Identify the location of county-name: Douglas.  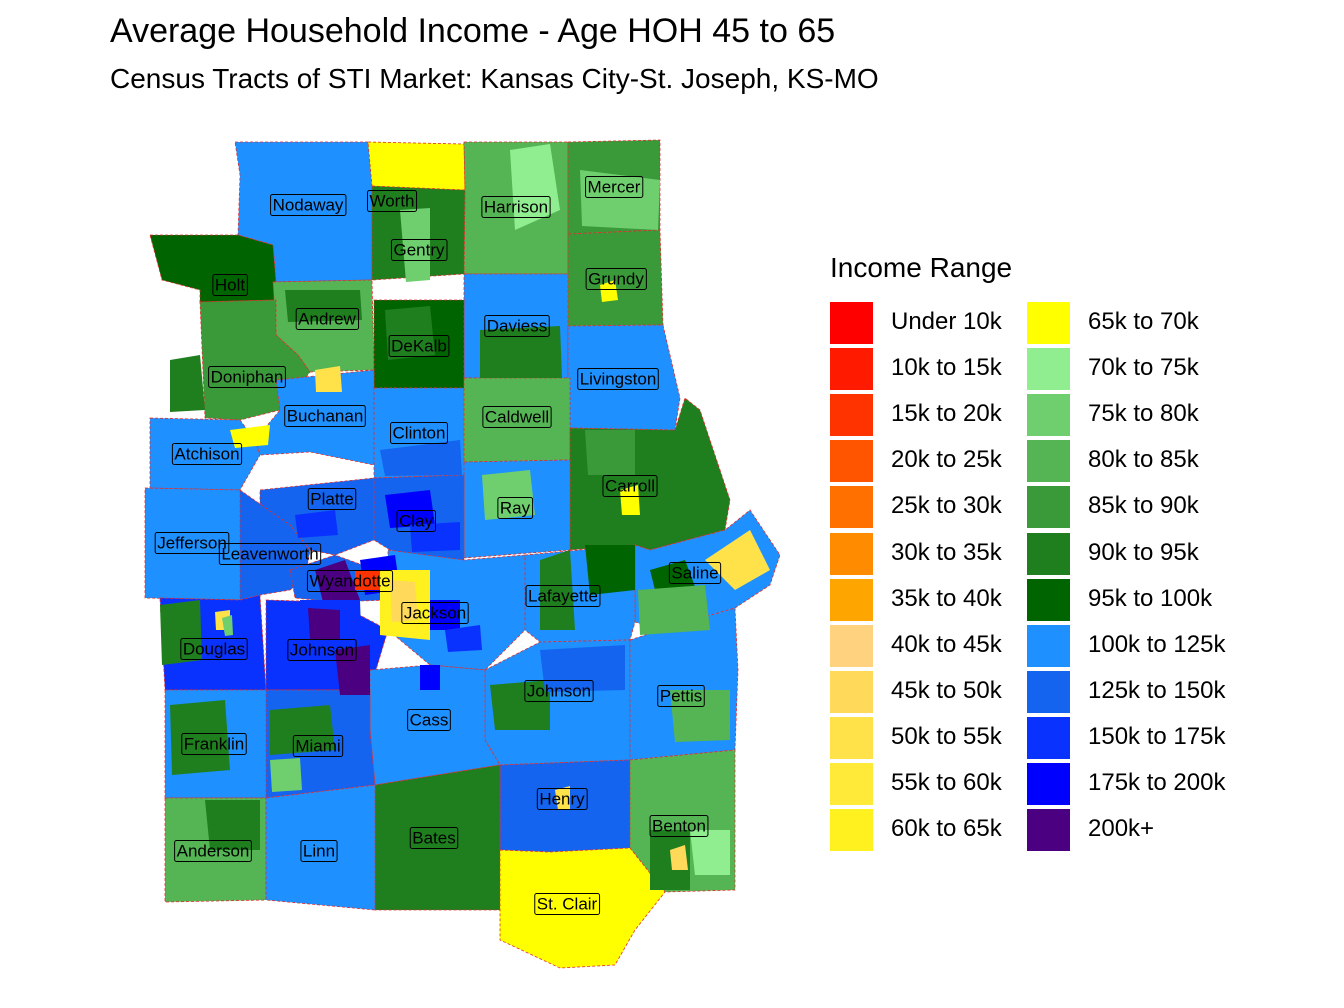
(214, 648).